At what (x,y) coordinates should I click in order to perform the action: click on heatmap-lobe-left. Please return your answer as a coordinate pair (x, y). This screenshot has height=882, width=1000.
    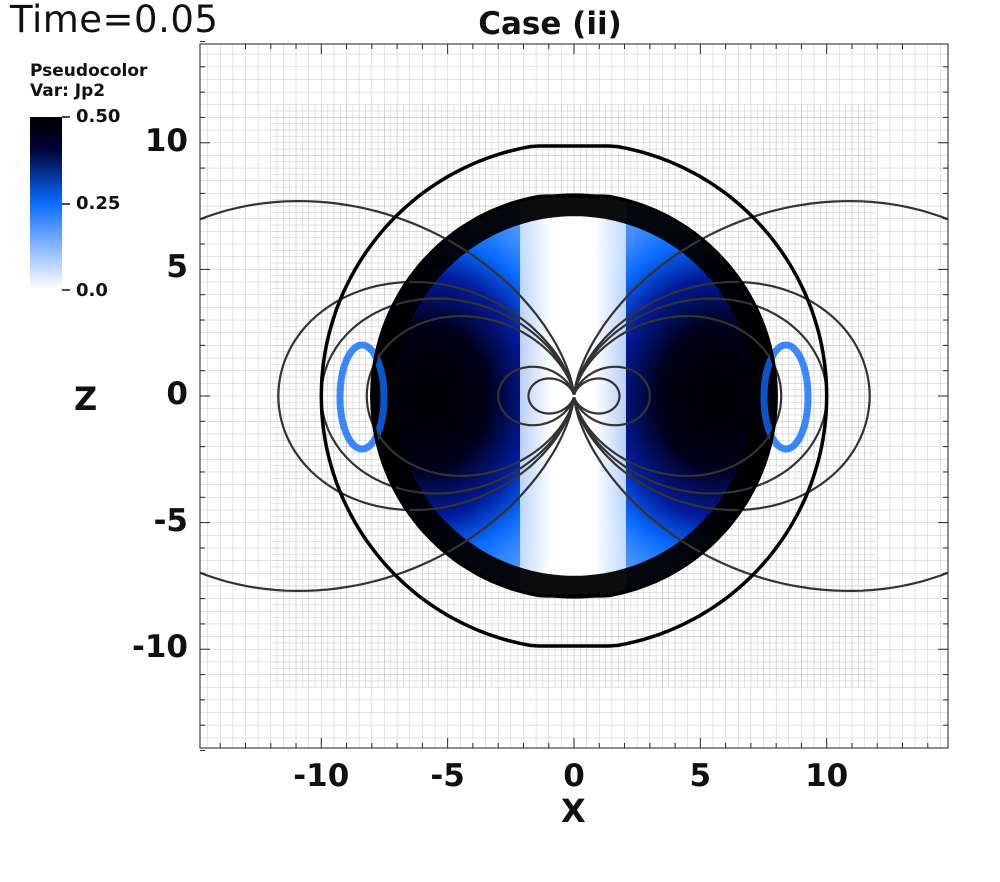
    Looking at the image, I should click on (485, 397).